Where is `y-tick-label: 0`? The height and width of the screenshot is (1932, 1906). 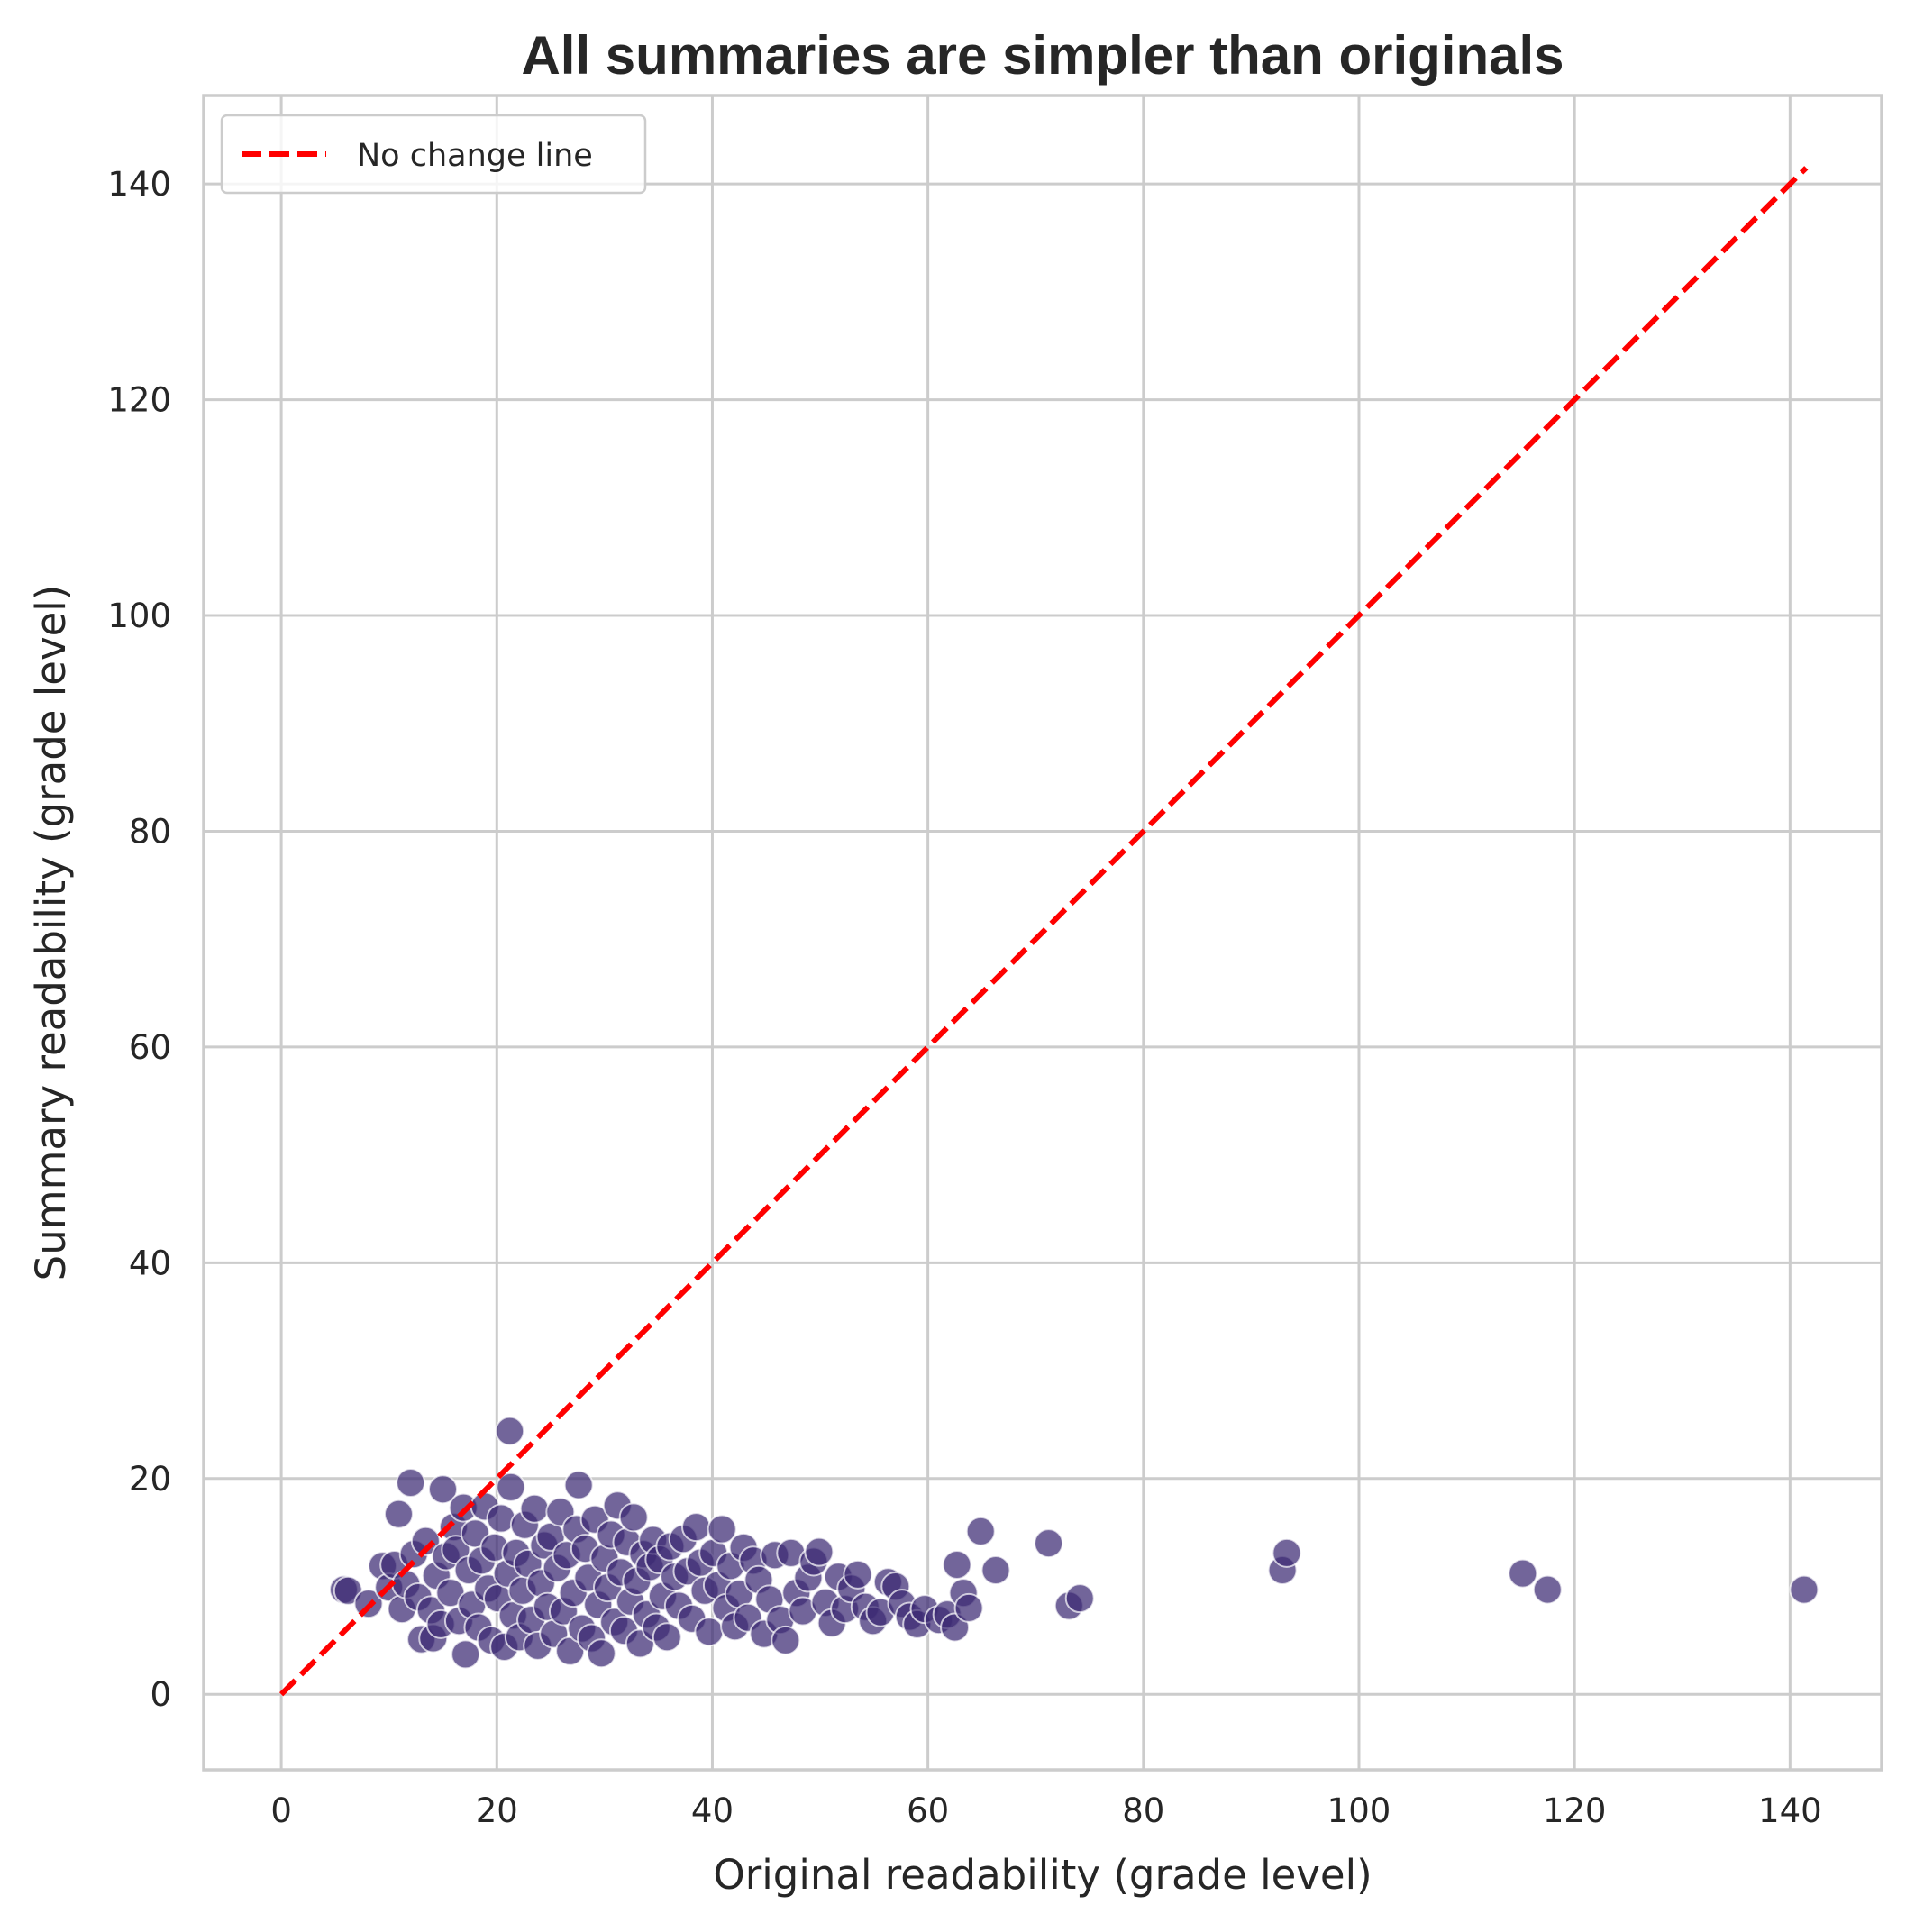
y-tick-label: 0 is located at coordinates (160, 1694).